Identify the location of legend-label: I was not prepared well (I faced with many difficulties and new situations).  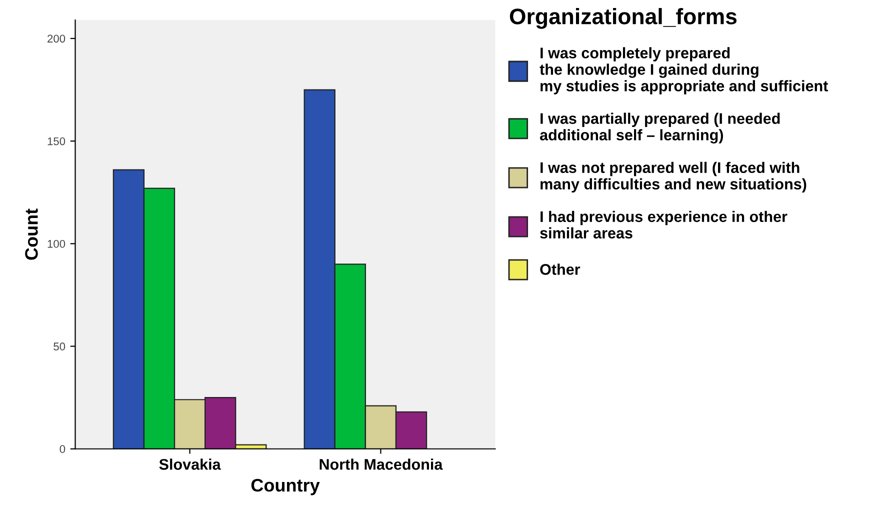
(673, 177).